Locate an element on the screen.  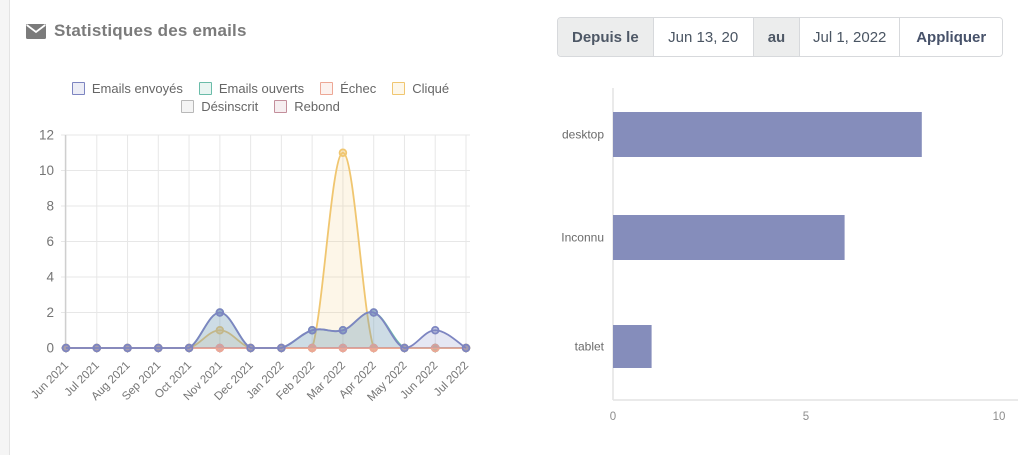
legend-item-4: Cliqué is located at coordinates (420, 88).